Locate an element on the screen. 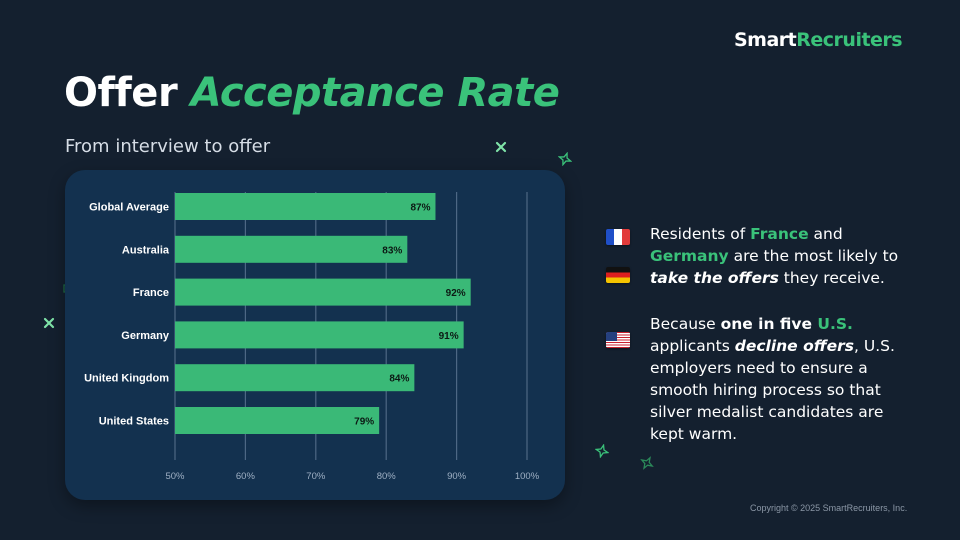 This screenshot has height=540, width=960. highlight-france: France is located at coordinates (779, 234).